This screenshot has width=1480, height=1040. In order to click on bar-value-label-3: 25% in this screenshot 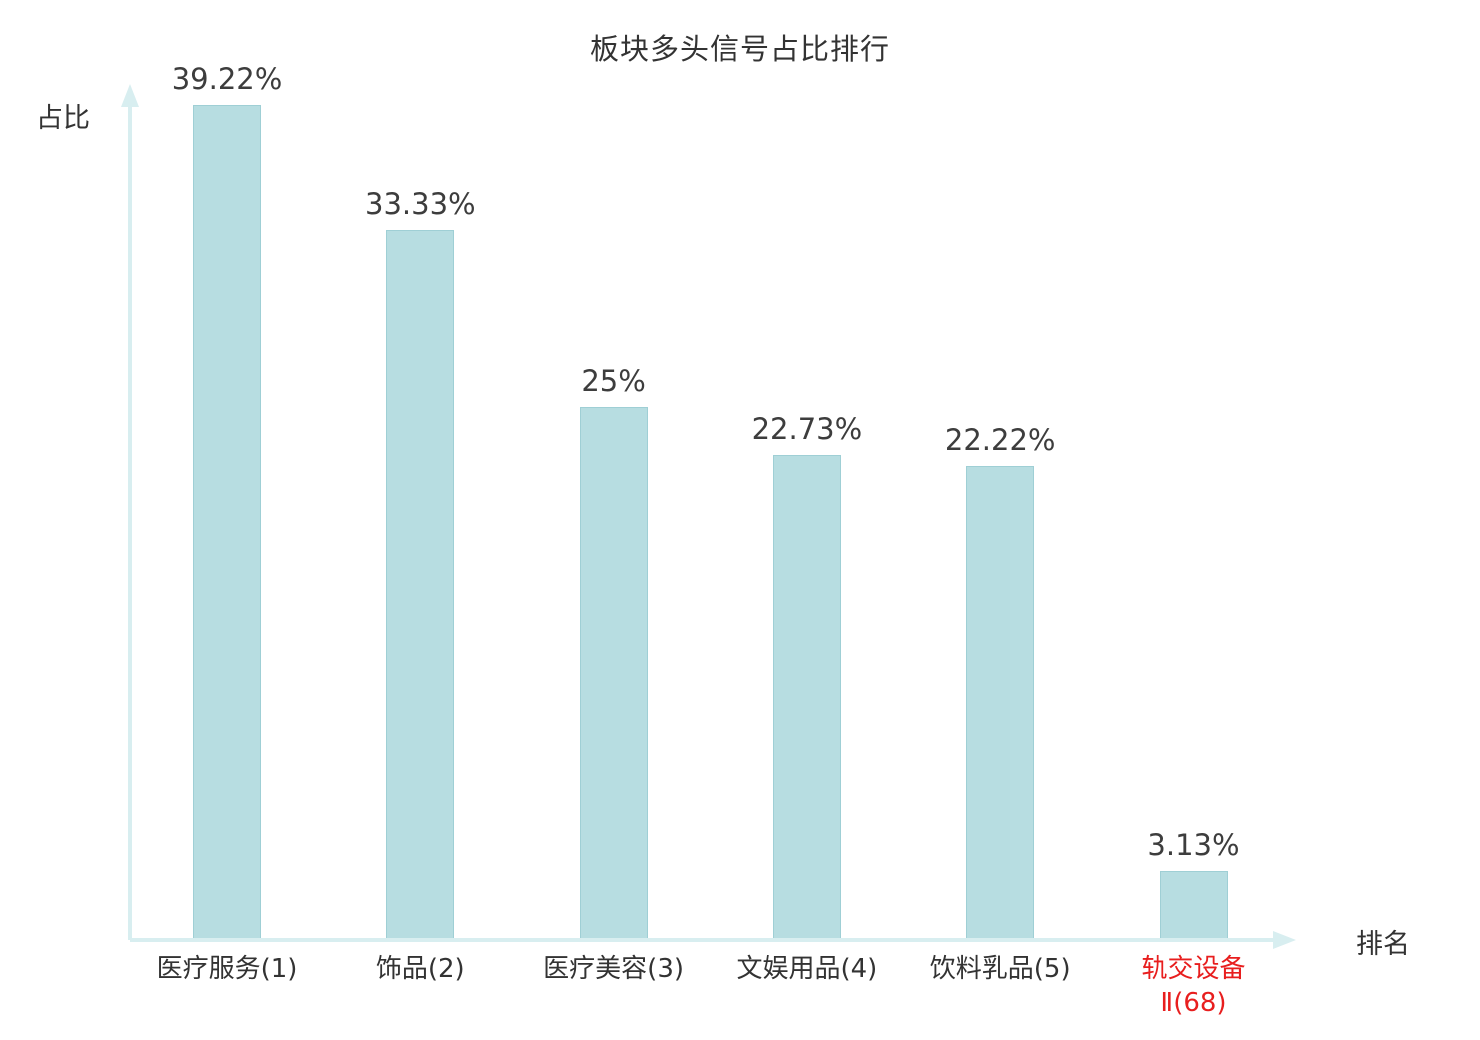, I will do `click(613, 381)`.